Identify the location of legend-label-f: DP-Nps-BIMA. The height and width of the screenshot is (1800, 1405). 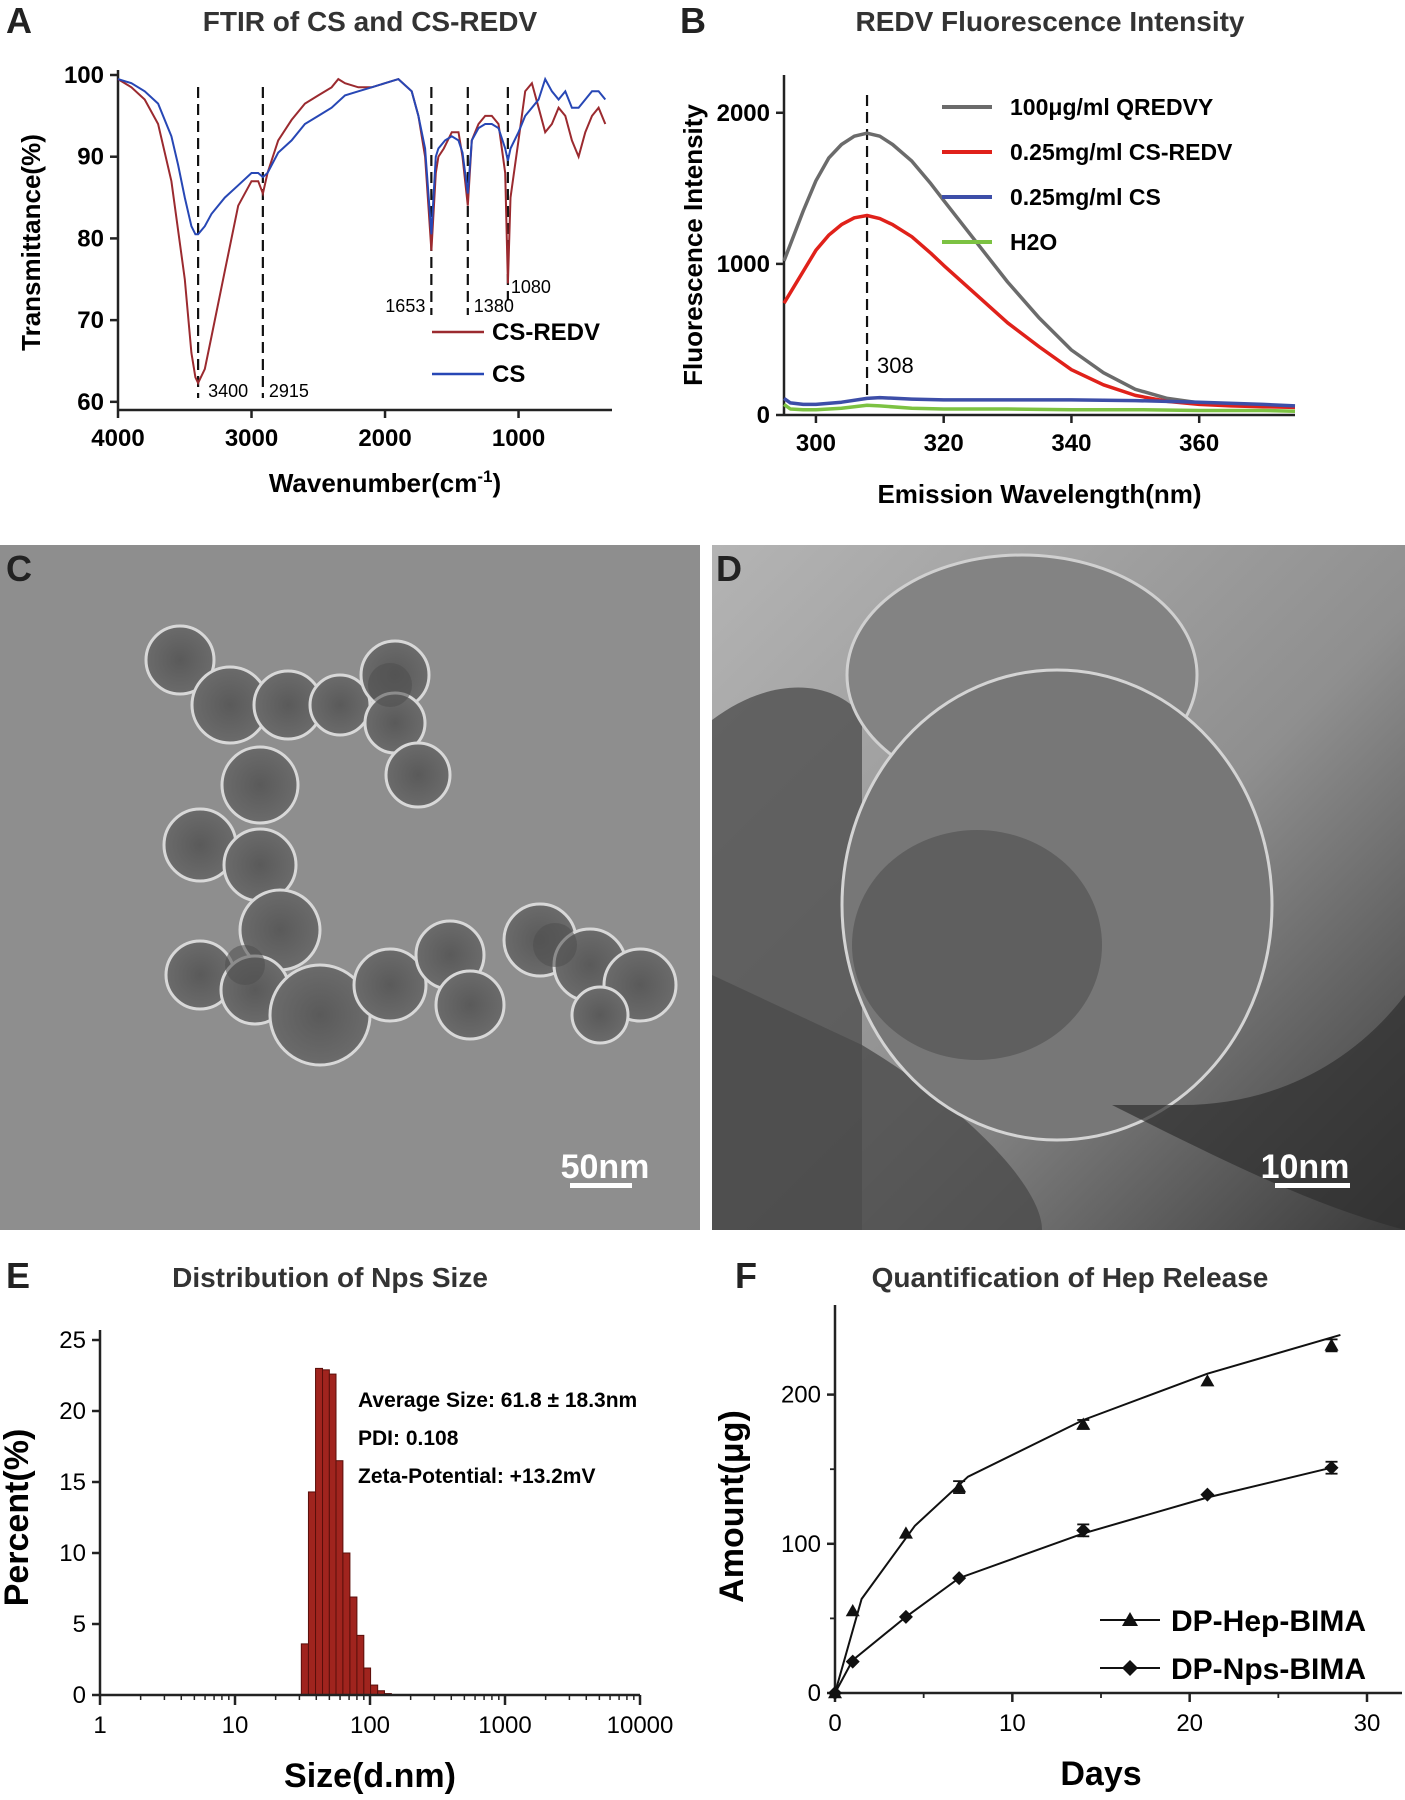
(1268, 1669).